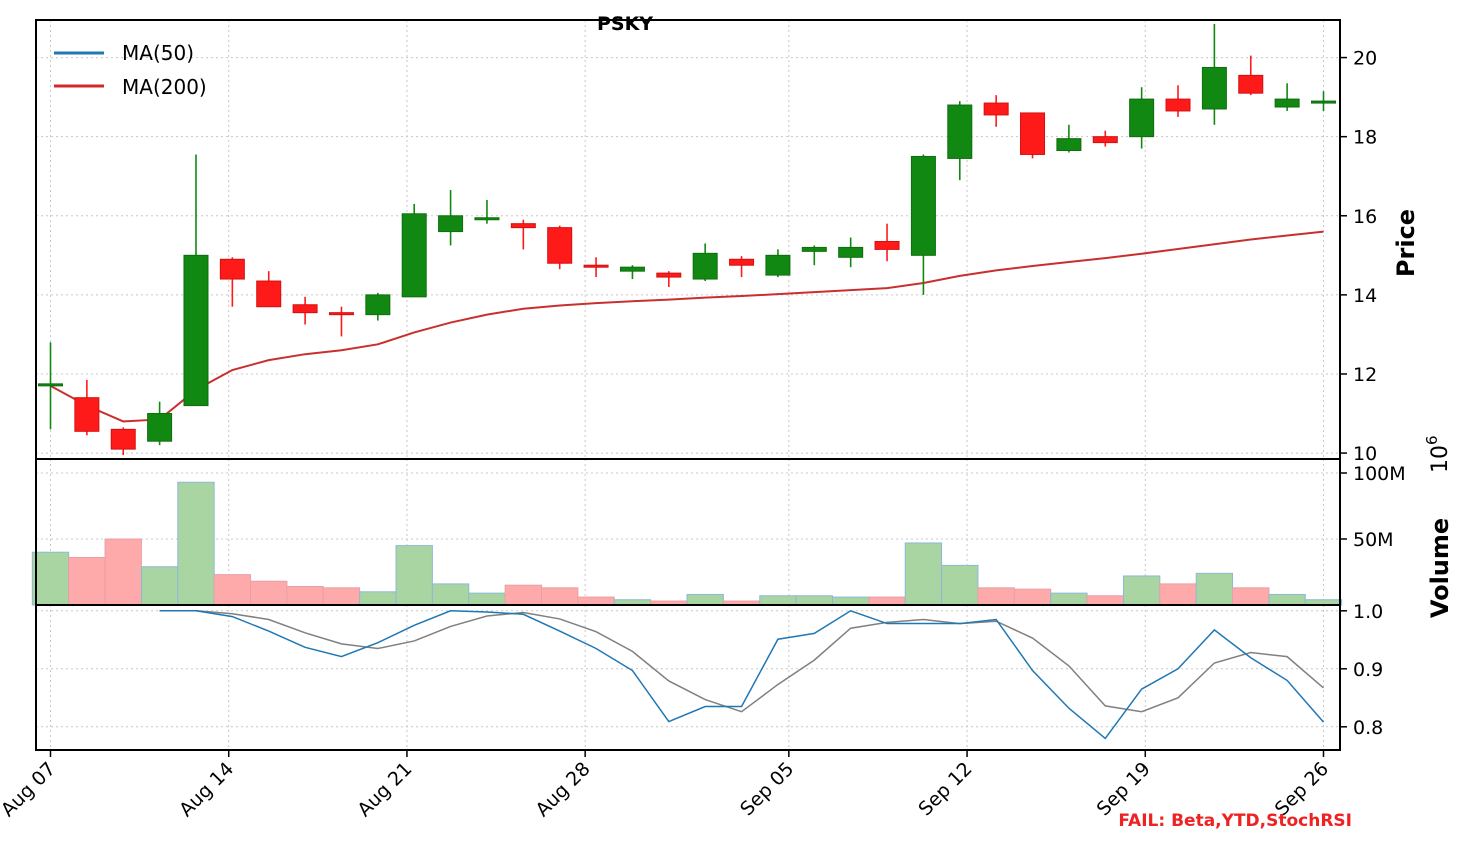 The image size is (1469, 853). Describe the element at coordinates (1440, 568) in the screenshot. I see `volume-axis-title: Volume` at that location.